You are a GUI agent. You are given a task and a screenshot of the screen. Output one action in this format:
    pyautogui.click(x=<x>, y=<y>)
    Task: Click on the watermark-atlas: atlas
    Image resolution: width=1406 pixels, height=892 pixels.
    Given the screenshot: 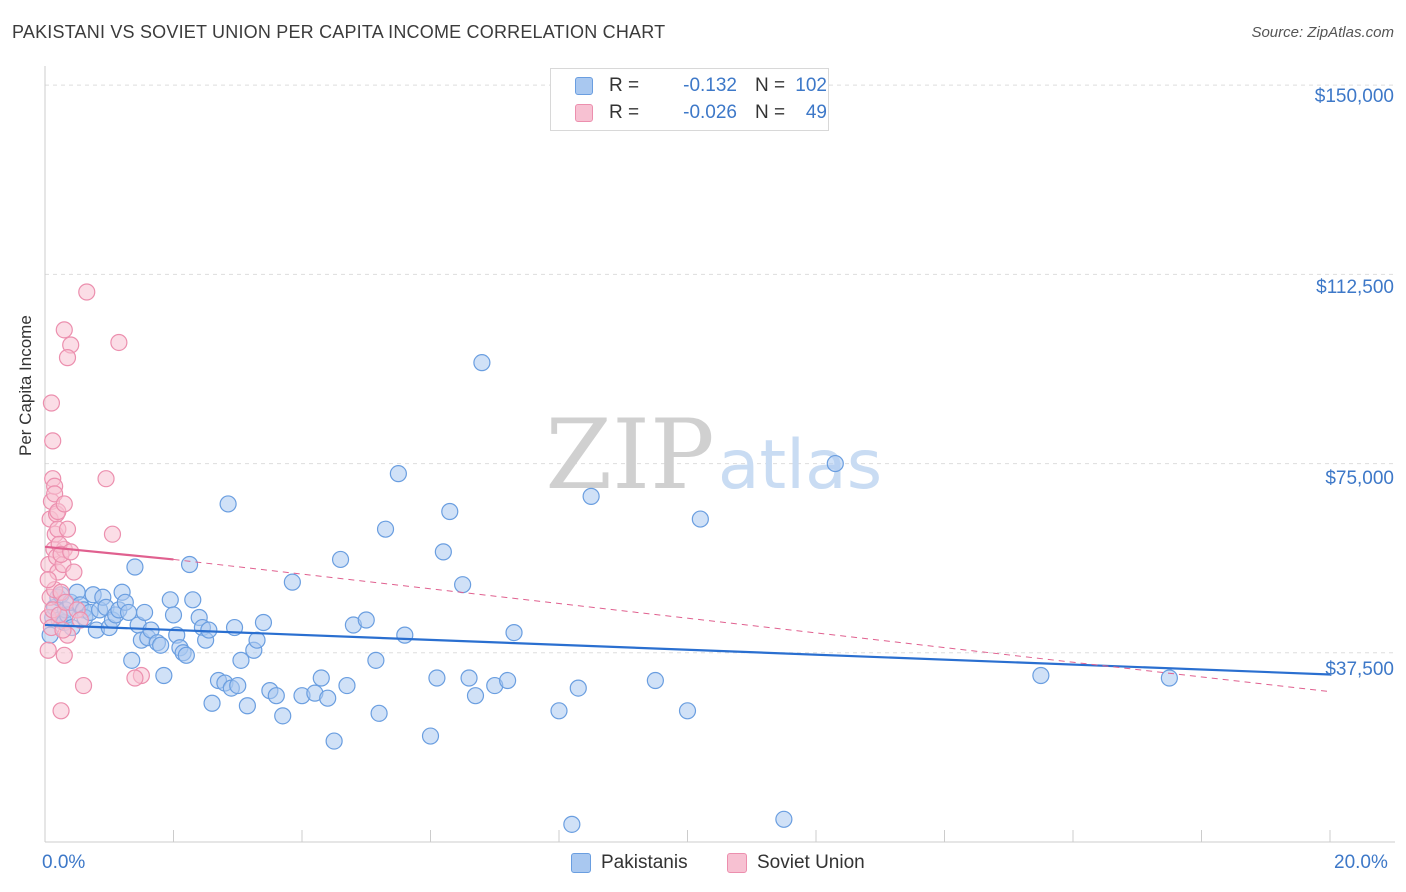 What is the action you would take?
    pyautogui.click(x=800, y=465)
    